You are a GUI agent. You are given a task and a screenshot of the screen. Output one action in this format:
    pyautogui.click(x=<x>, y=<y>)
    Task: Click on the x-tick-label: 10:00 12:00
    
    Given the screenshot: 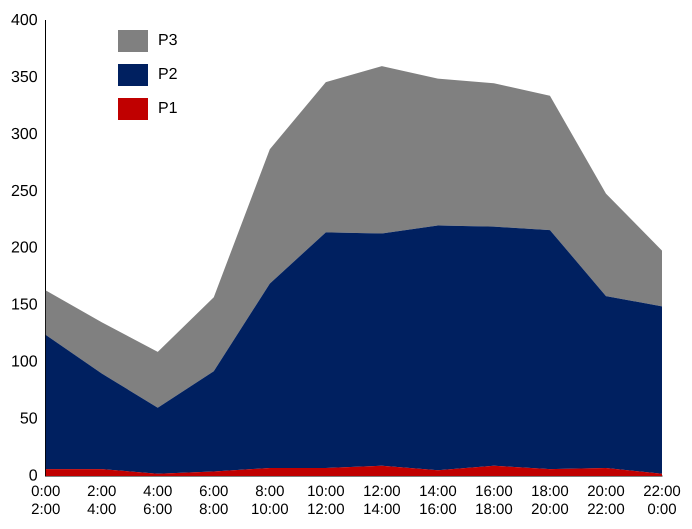 What is the action you would take?
    pyautogui.click(x=326, y=500)
    